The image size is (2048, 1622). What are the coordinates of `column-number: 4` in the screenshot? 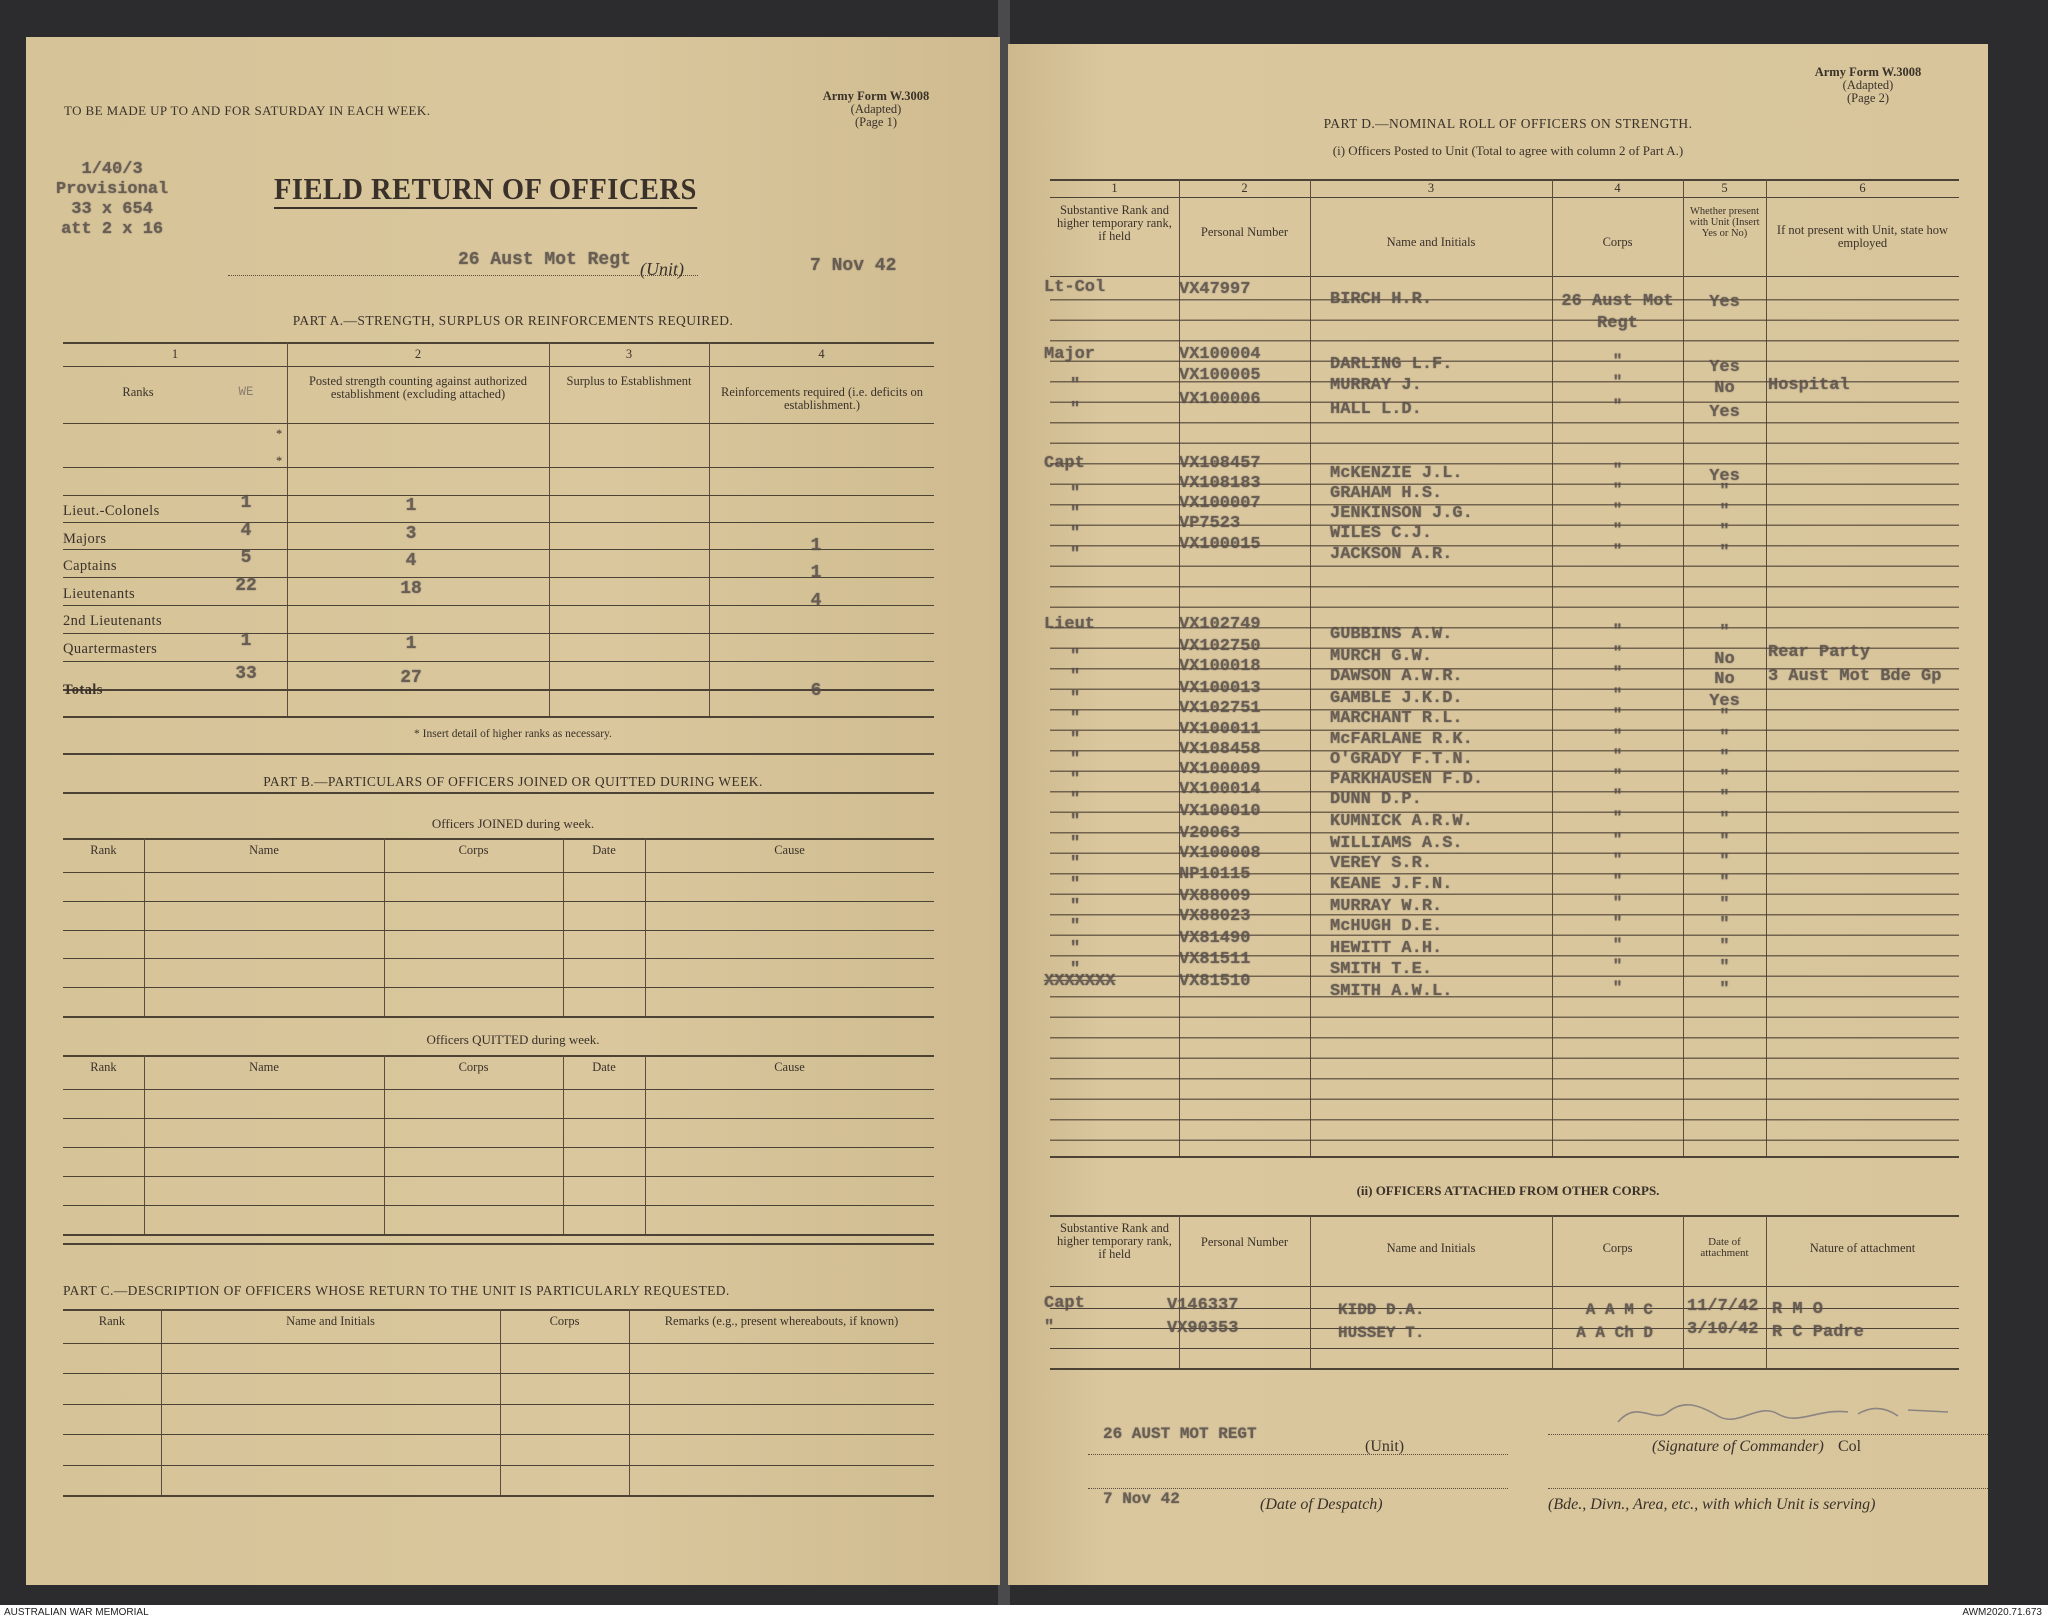 It's located at (1617, 188).